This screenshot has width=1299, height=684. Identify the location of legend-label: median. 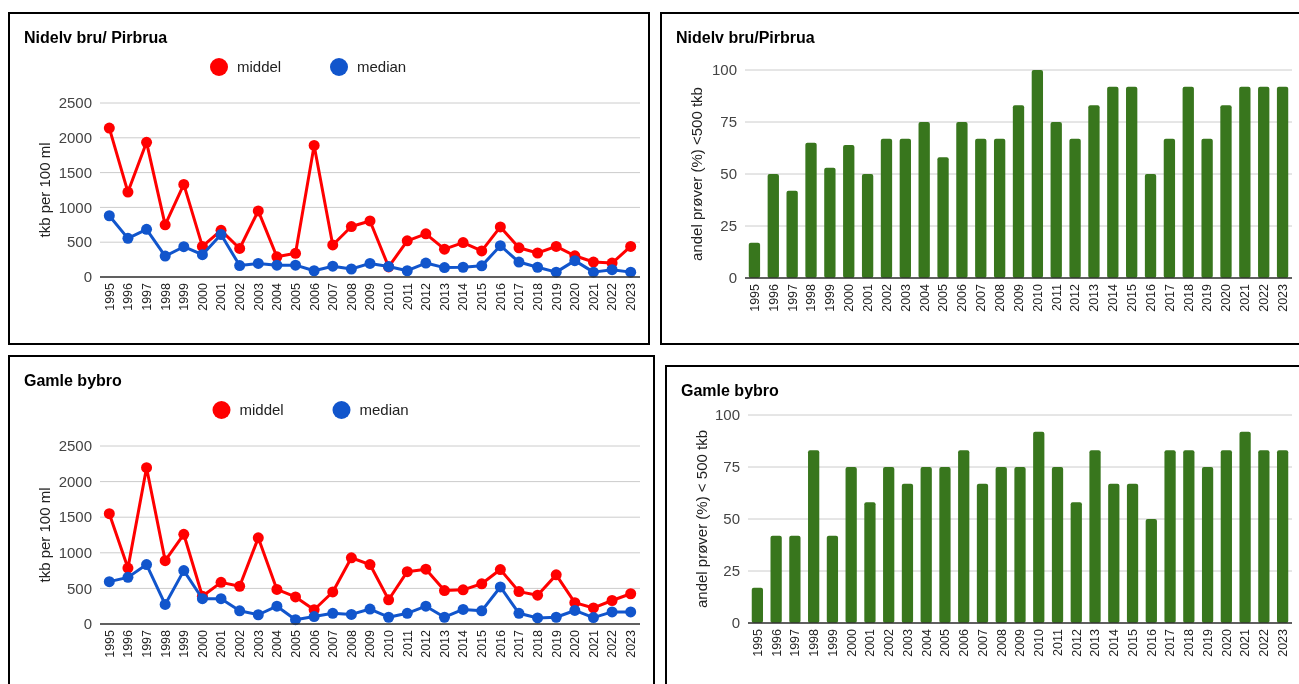
(384, 410).